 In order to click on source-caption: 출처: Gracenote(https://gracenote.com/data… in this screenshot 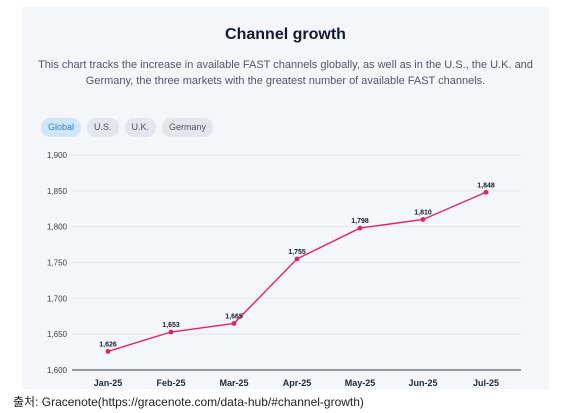, I will do `click(188, 402)`.